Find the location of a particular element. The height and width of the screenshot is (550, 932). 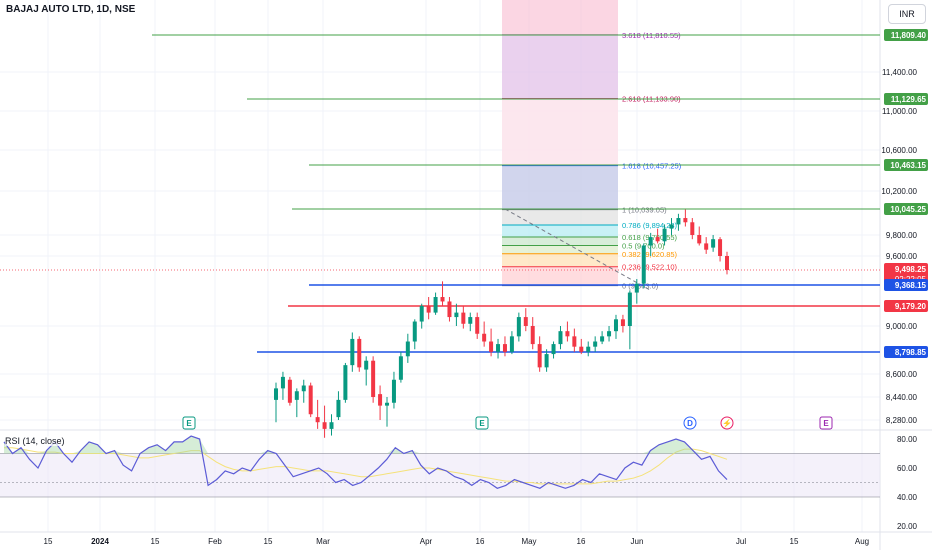

rsi-band is located at coordinates (440, 475).